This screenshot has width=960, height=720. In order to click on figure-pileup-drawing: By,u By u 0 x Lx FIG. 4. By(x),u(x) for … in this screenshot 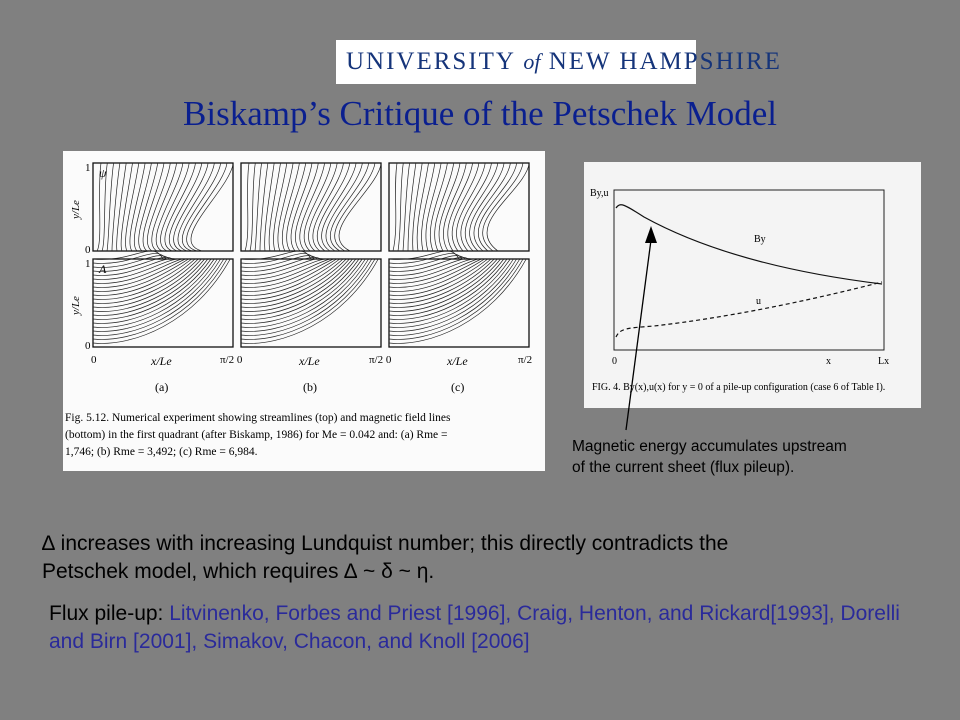, I will do `click(739, 290)`.